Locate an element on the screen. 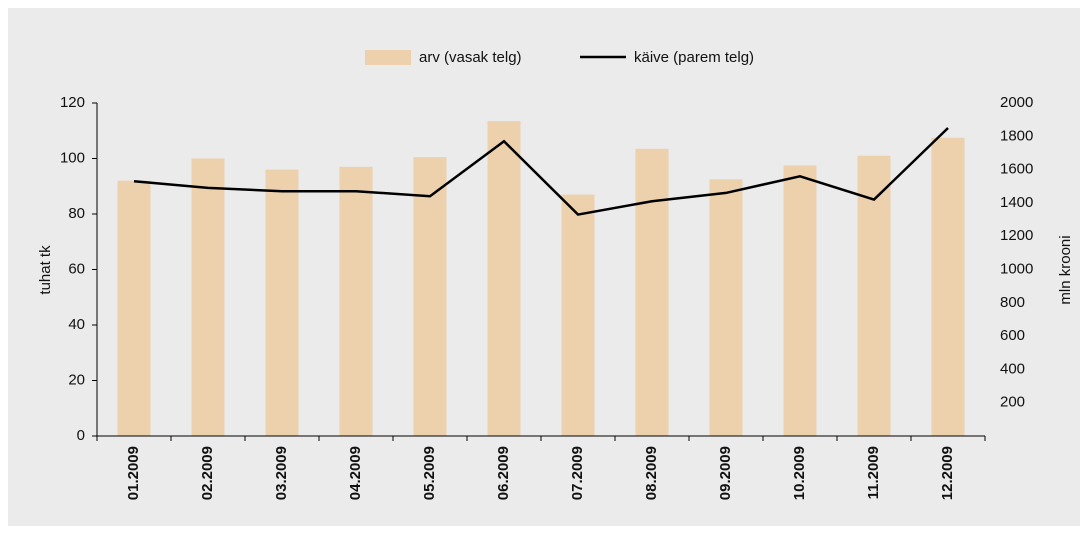 The width and height of the screenshot is (1088, 534). y2-tick-label: 1400 is located at coordinates (1016, 202).